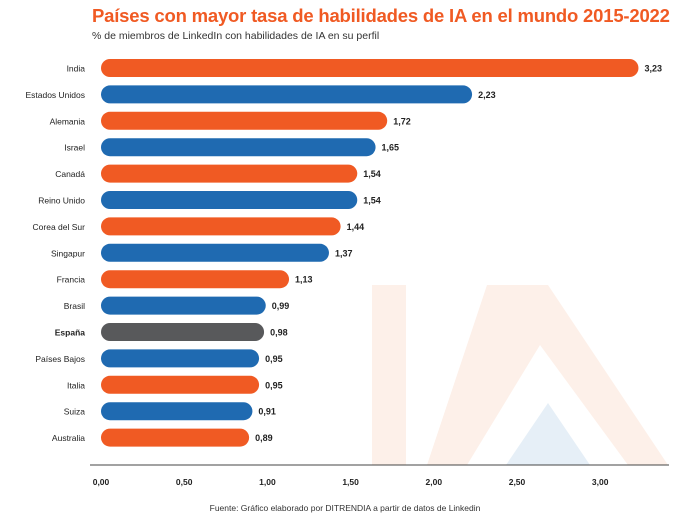 The image size is (690, 523). I want to click on x-tick-label: 0,50, so click(184, 482).